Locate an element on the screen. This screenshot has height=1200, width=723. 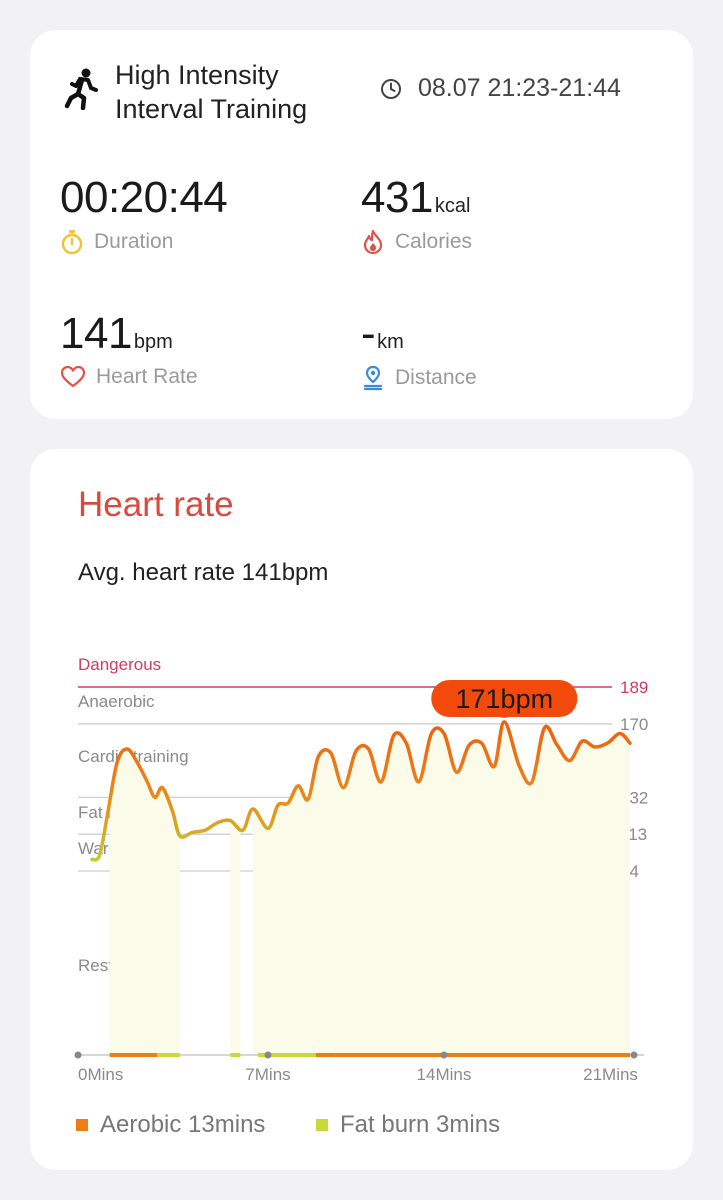
distance-unit: km is located at coordinates (390, 342).